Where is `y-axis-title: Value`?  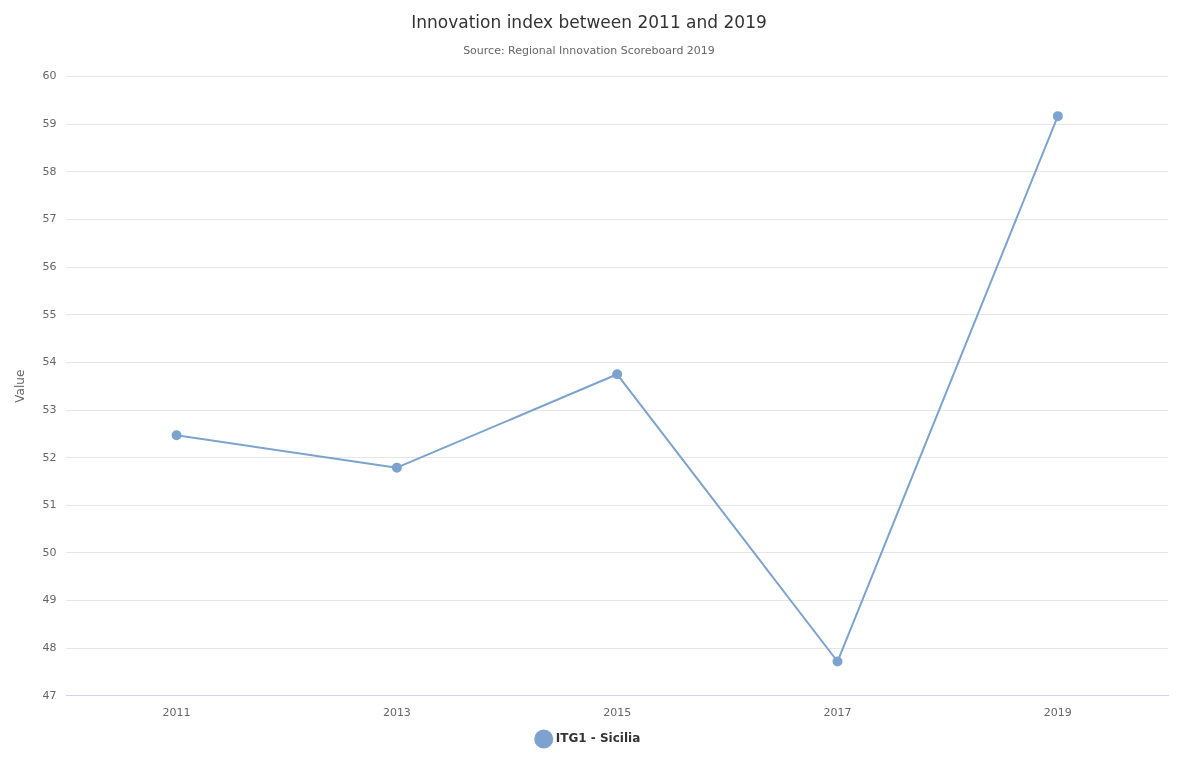 y-axis-title: Value is located at coordinates (20, 386).